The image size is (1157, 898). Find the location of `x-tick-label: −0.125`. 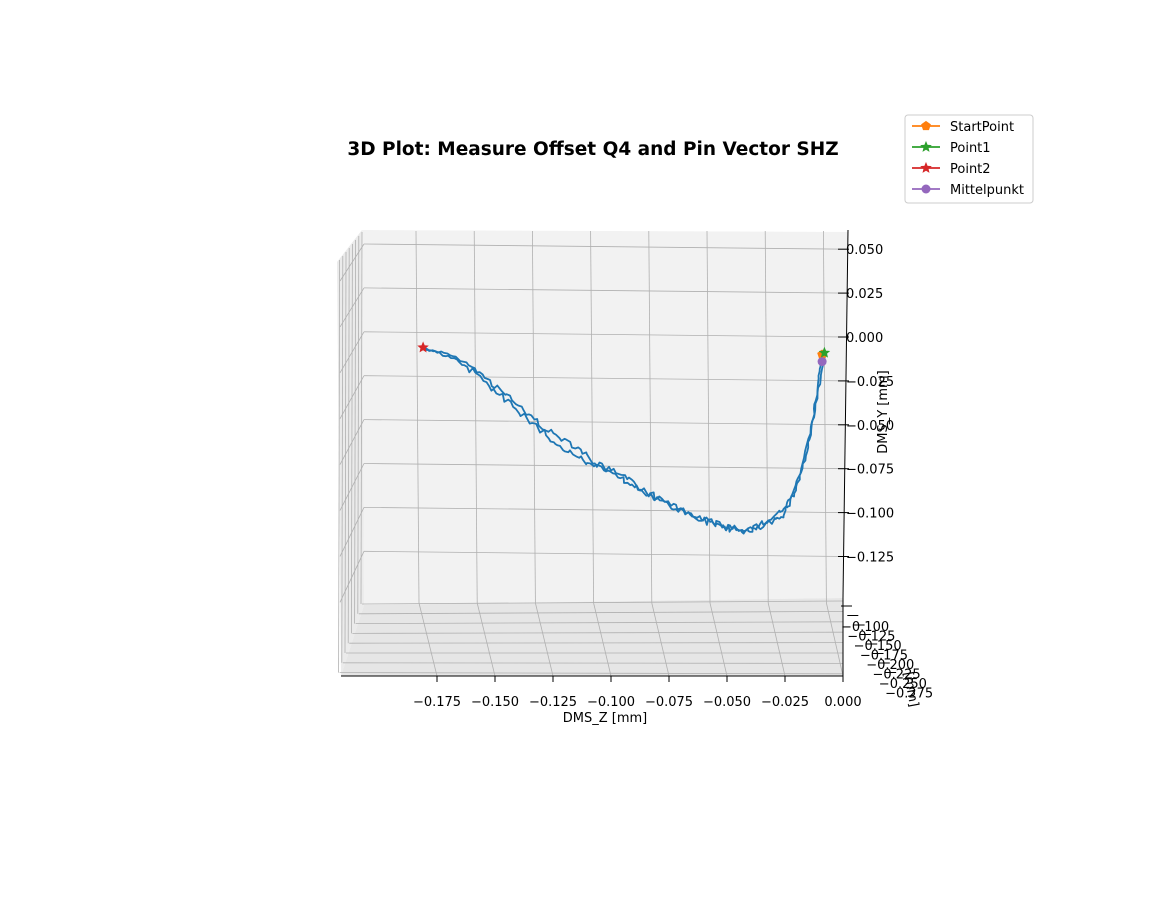

x-tick-label: −0.125 is located at coordinates (553, 702).